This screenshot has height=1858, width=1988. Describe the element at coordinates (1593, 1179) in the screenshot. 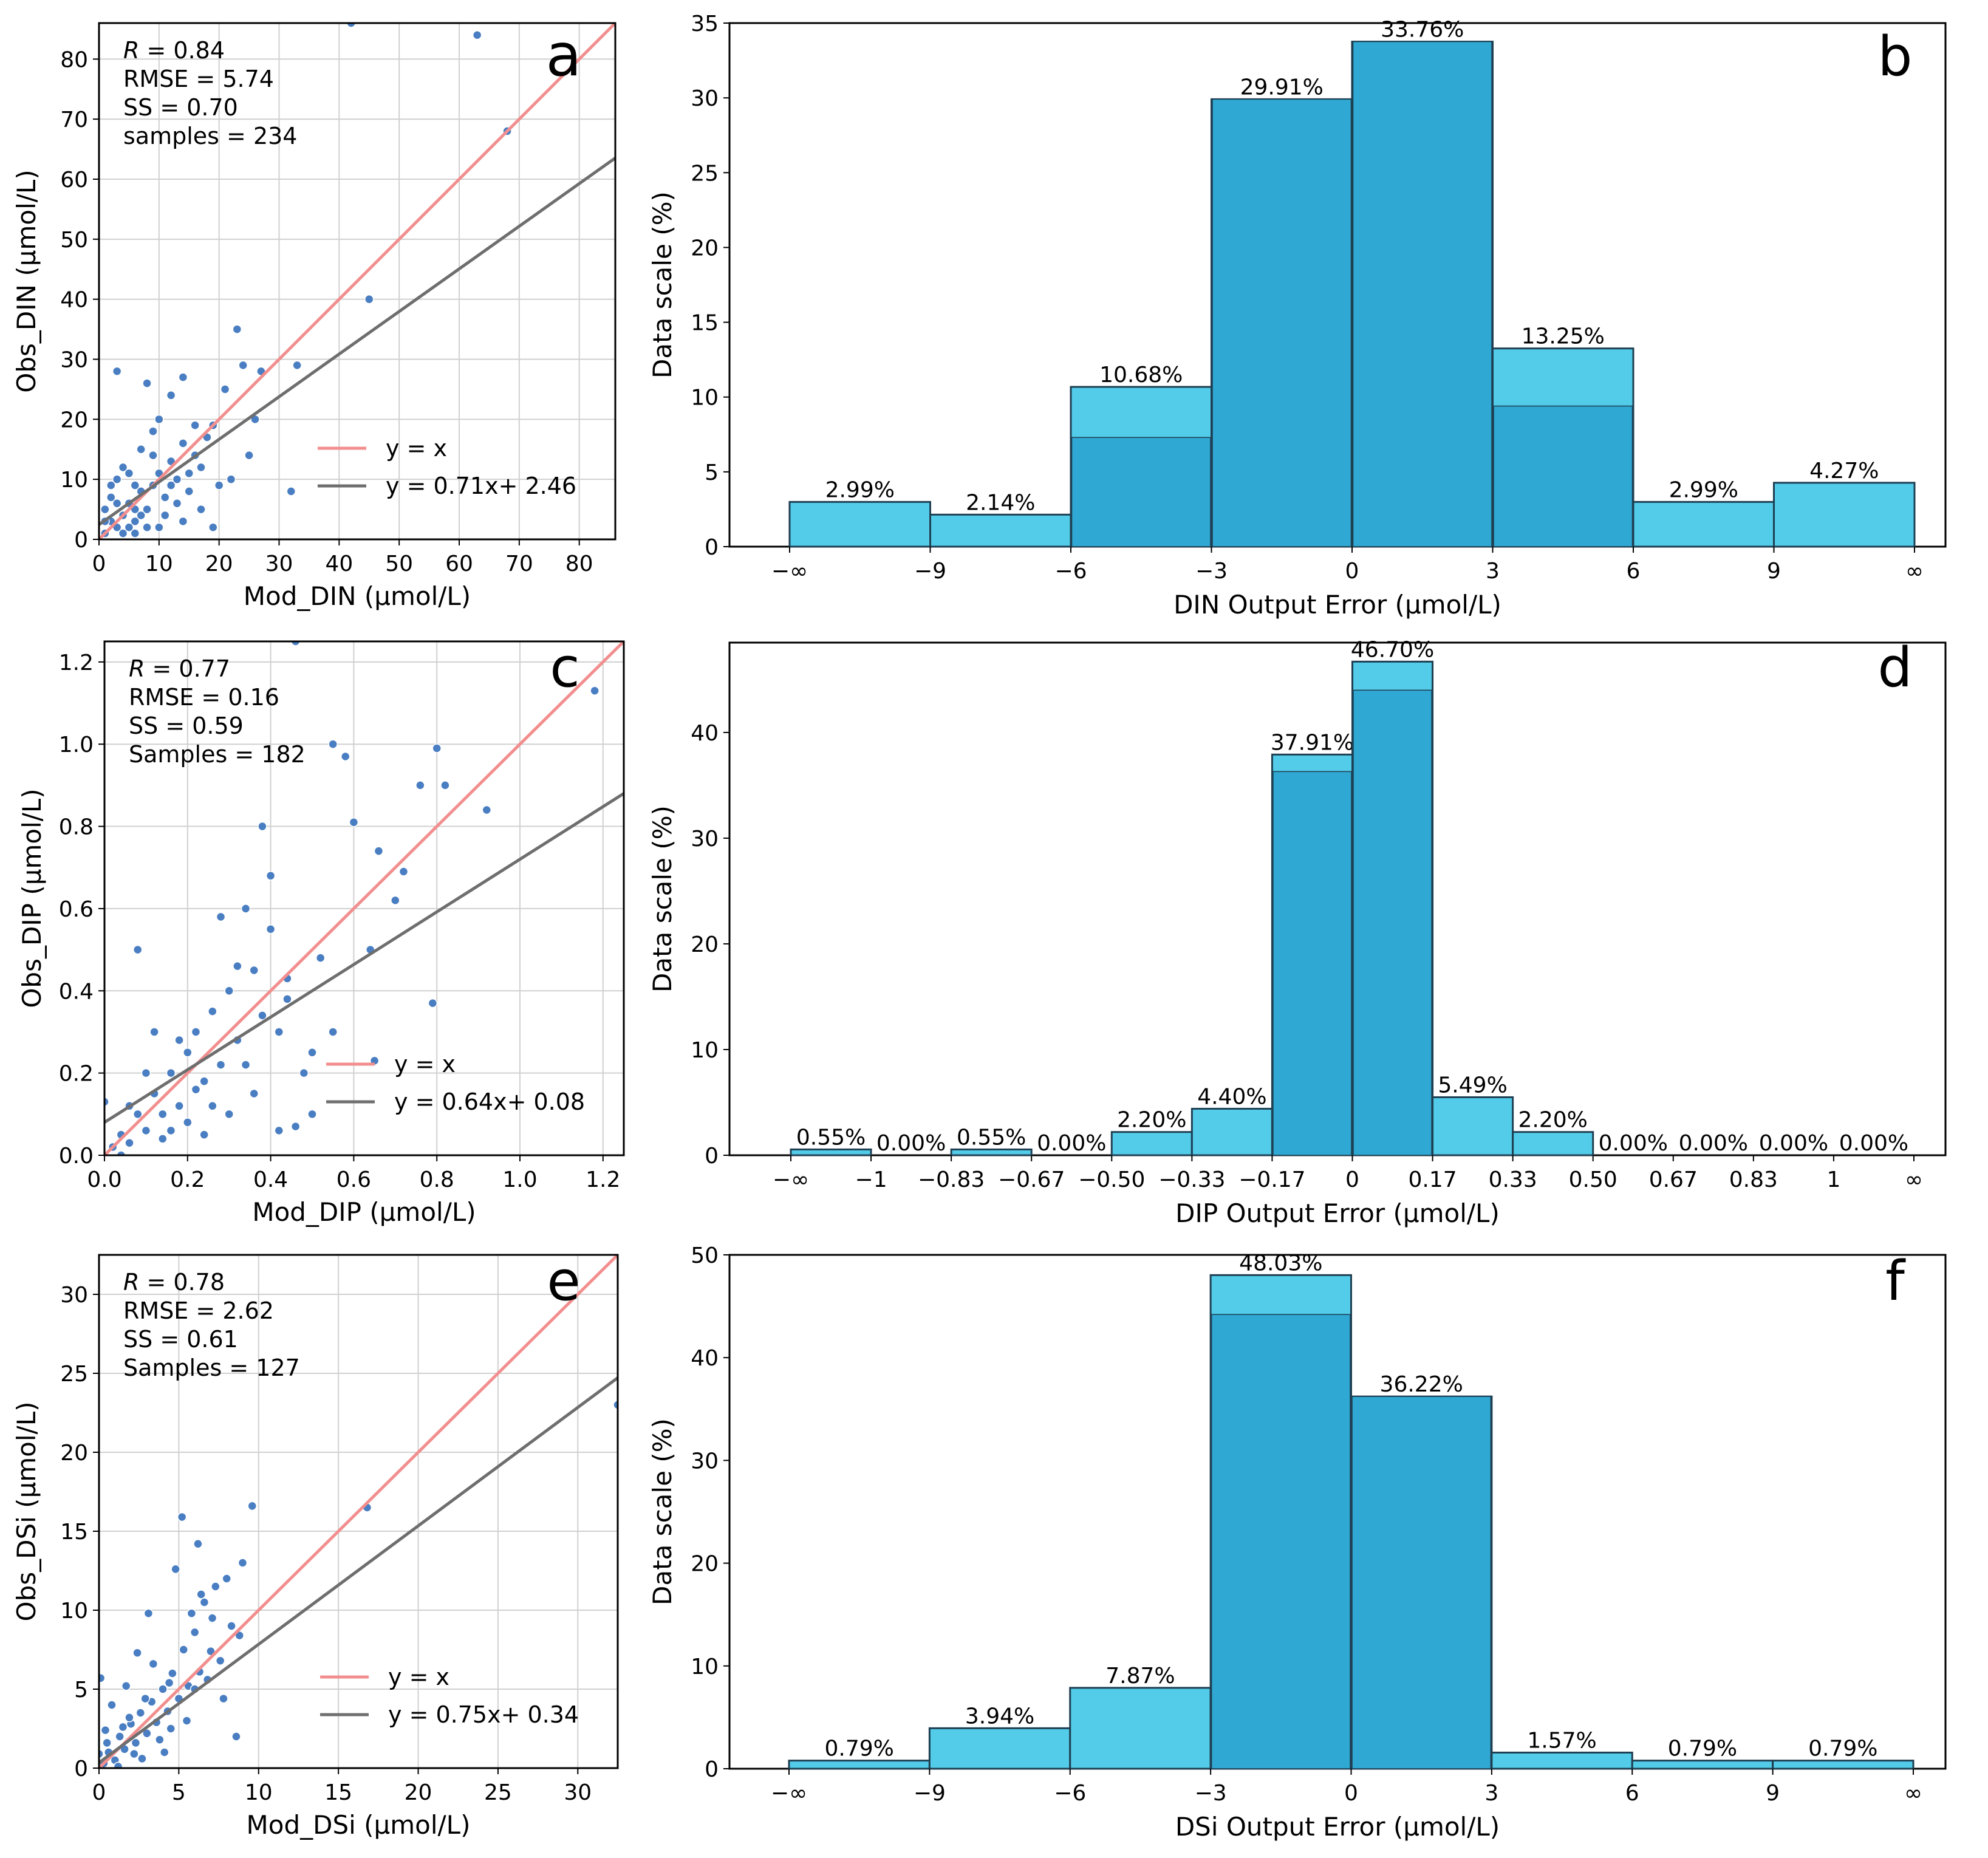

I see `x-tick-label: 0.50` at that location.